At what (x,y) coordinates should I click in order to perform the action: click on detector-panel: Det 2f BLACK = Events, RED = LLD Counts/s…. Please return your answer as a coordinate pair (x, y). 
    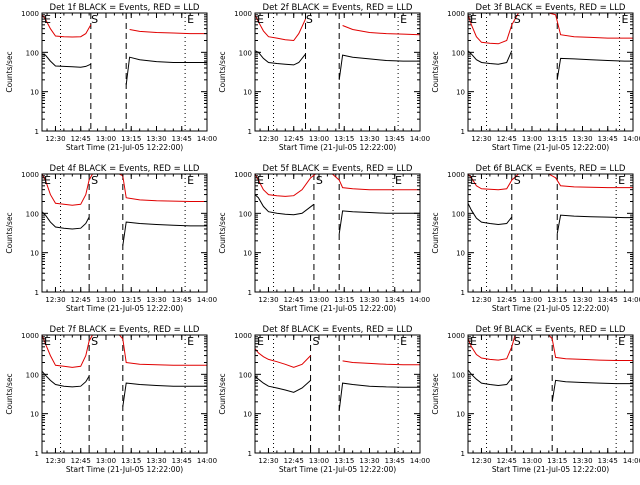
    Looking at the image, I should click on (324, 77).